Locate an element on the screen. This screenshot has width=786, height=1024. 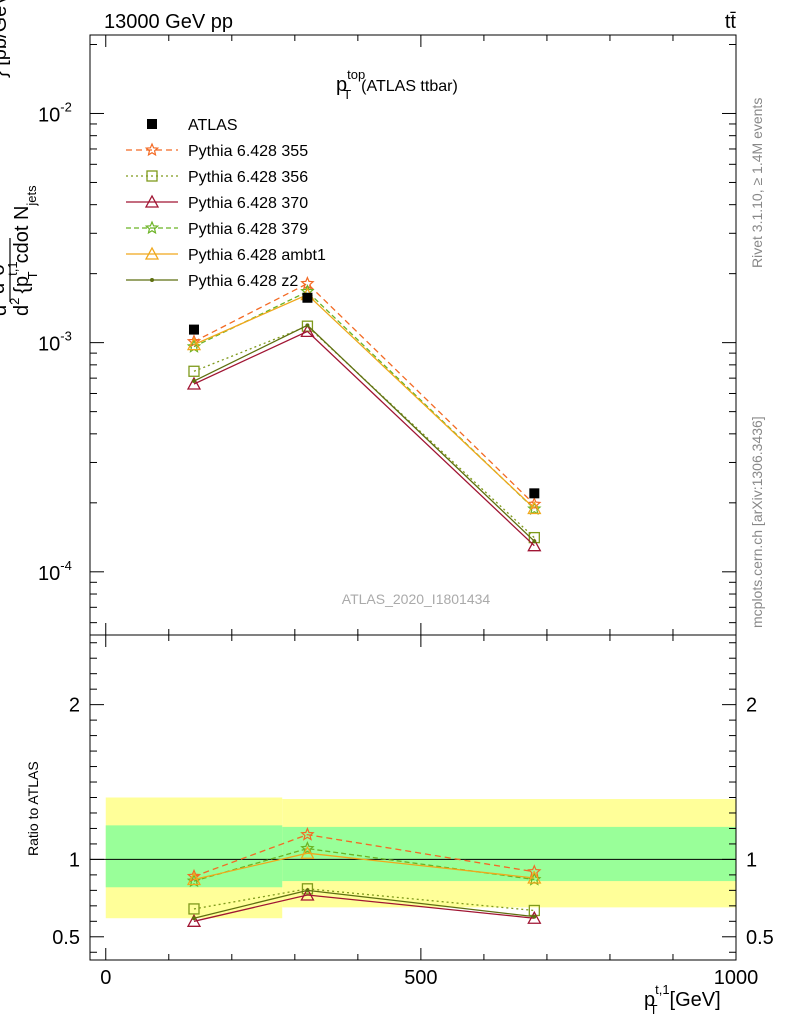
x-axis-label: pt,1 T [GeV] is located at coordinates (682, 999).